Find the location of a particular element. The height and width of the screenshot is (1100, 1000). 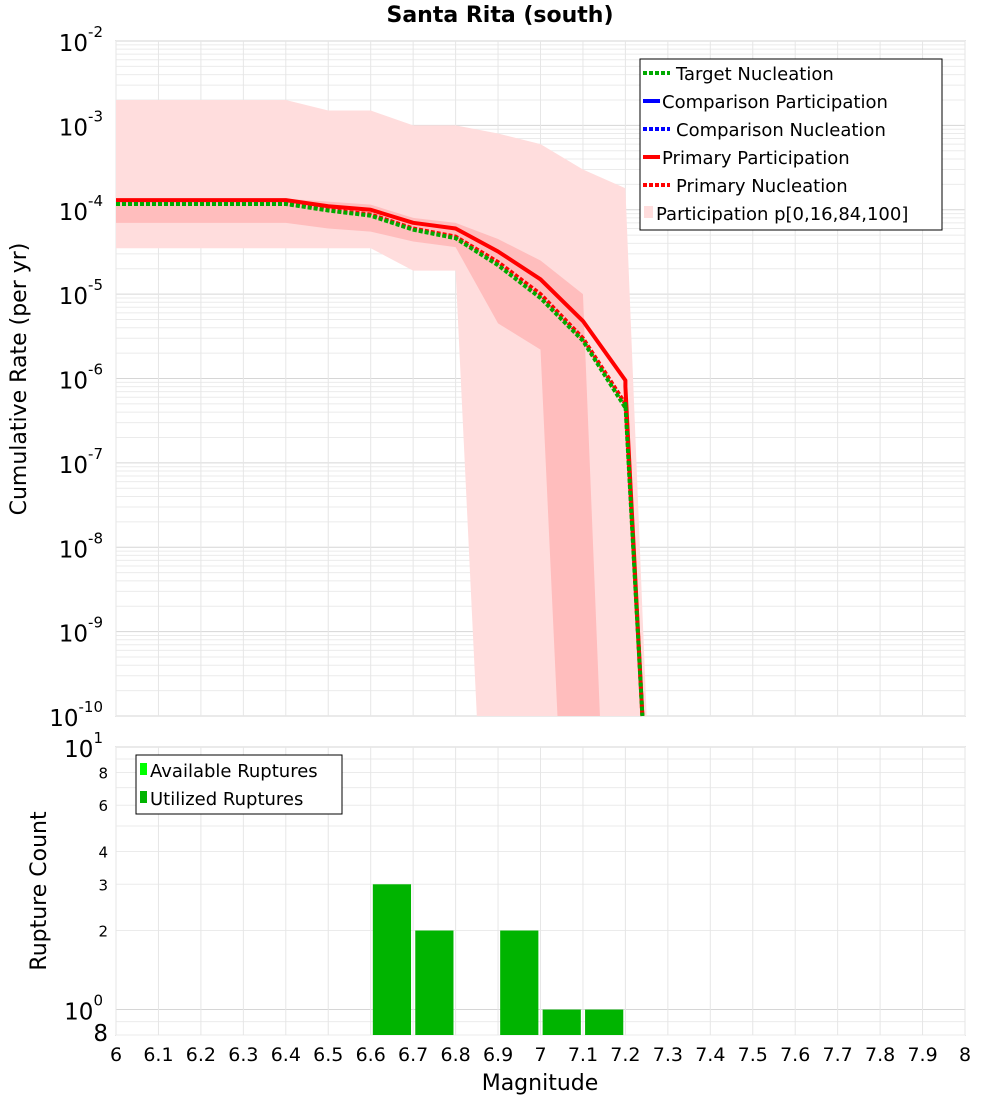

legend-label-comparison-nucleation: Comparison Nucleation is located at coordinates (781, 130).